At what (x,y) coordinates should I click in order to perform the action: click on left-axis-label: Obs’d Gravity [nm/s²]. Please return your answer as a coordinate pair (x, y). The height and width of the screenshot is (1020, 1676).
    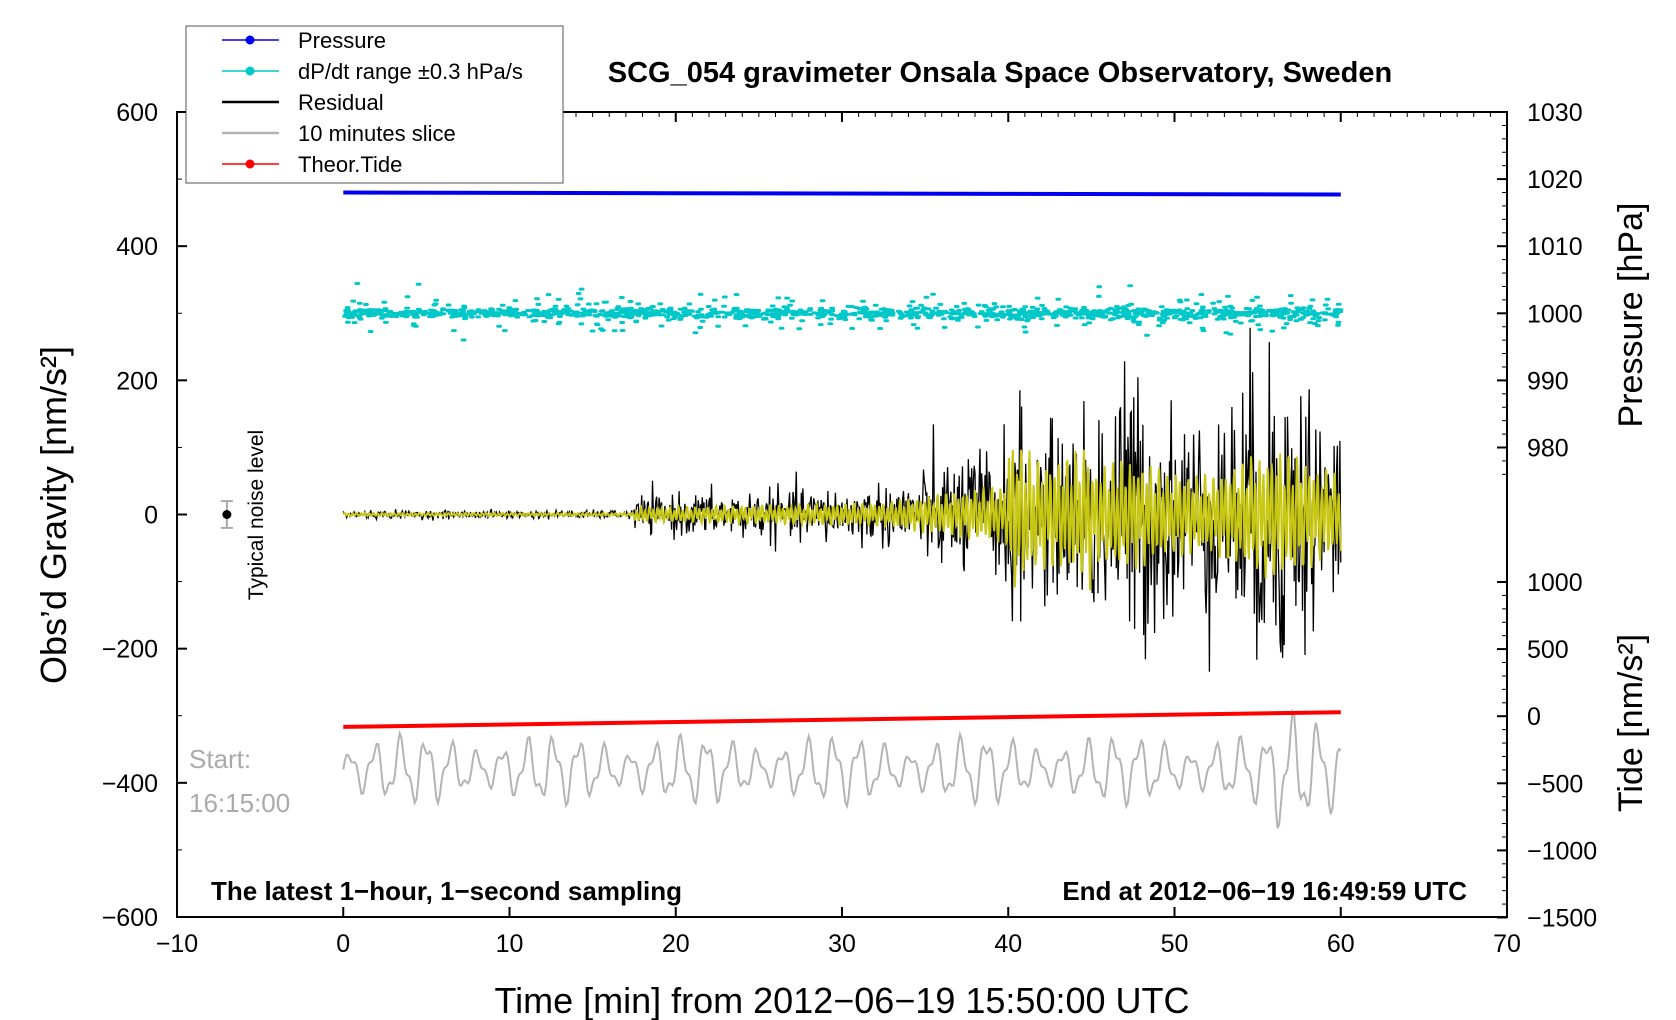
    Looking at the image, I should click on (53, 515).